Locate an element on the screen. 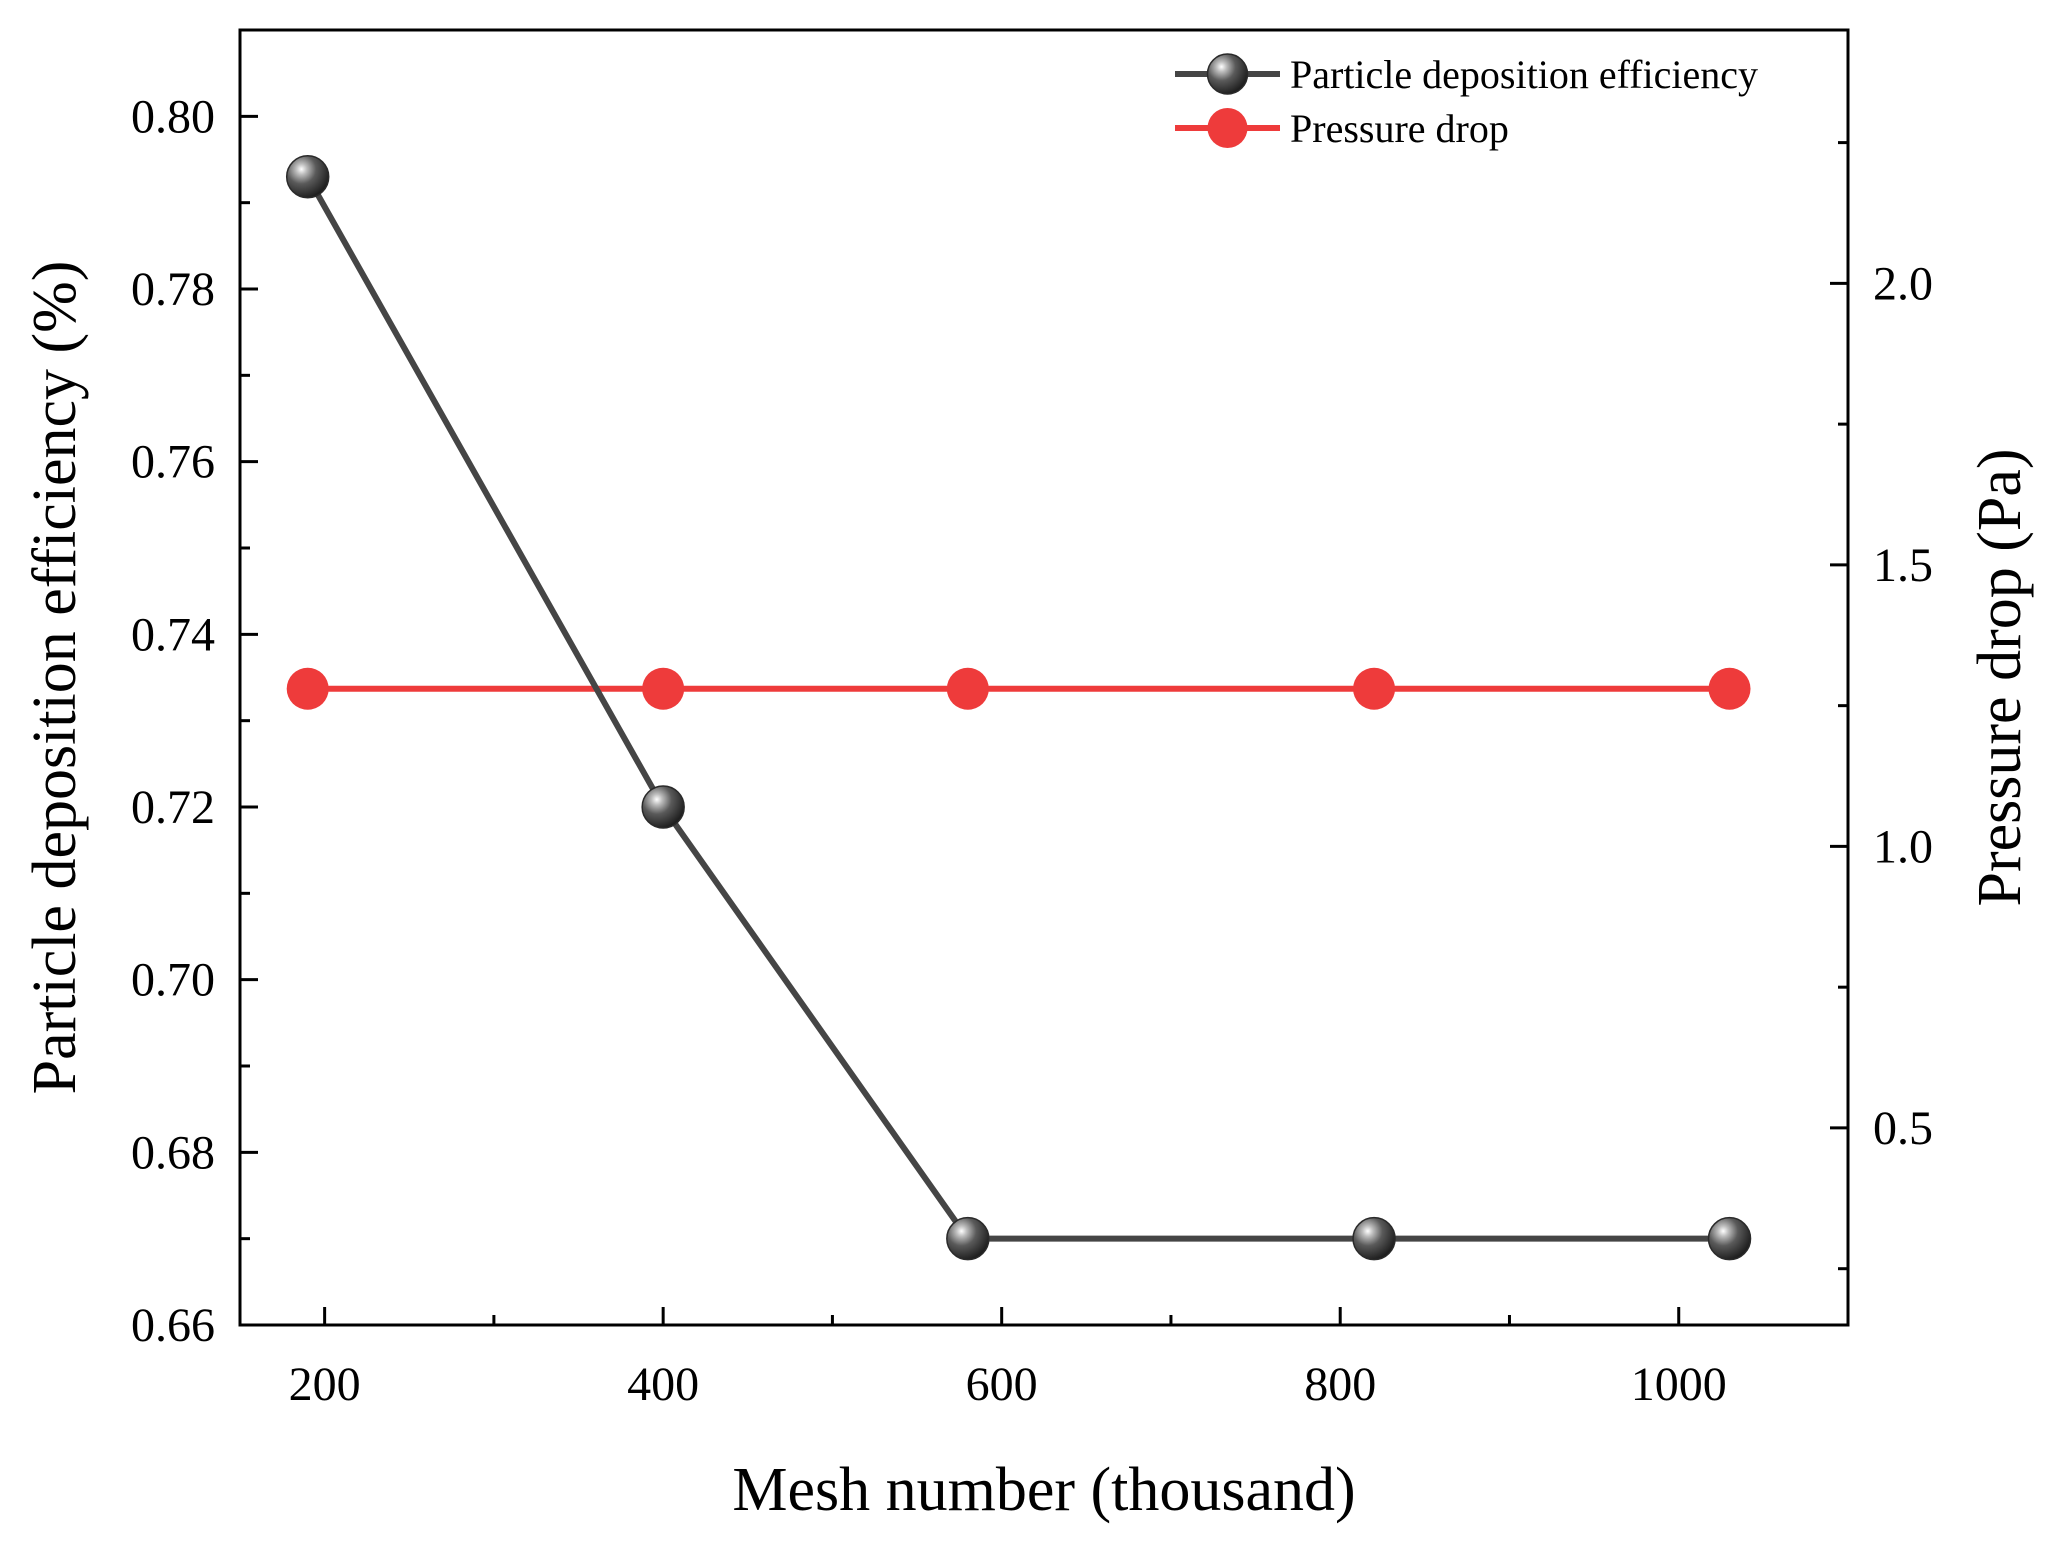  x-tick-label: 800 is located at coordinates (1340, 1384).